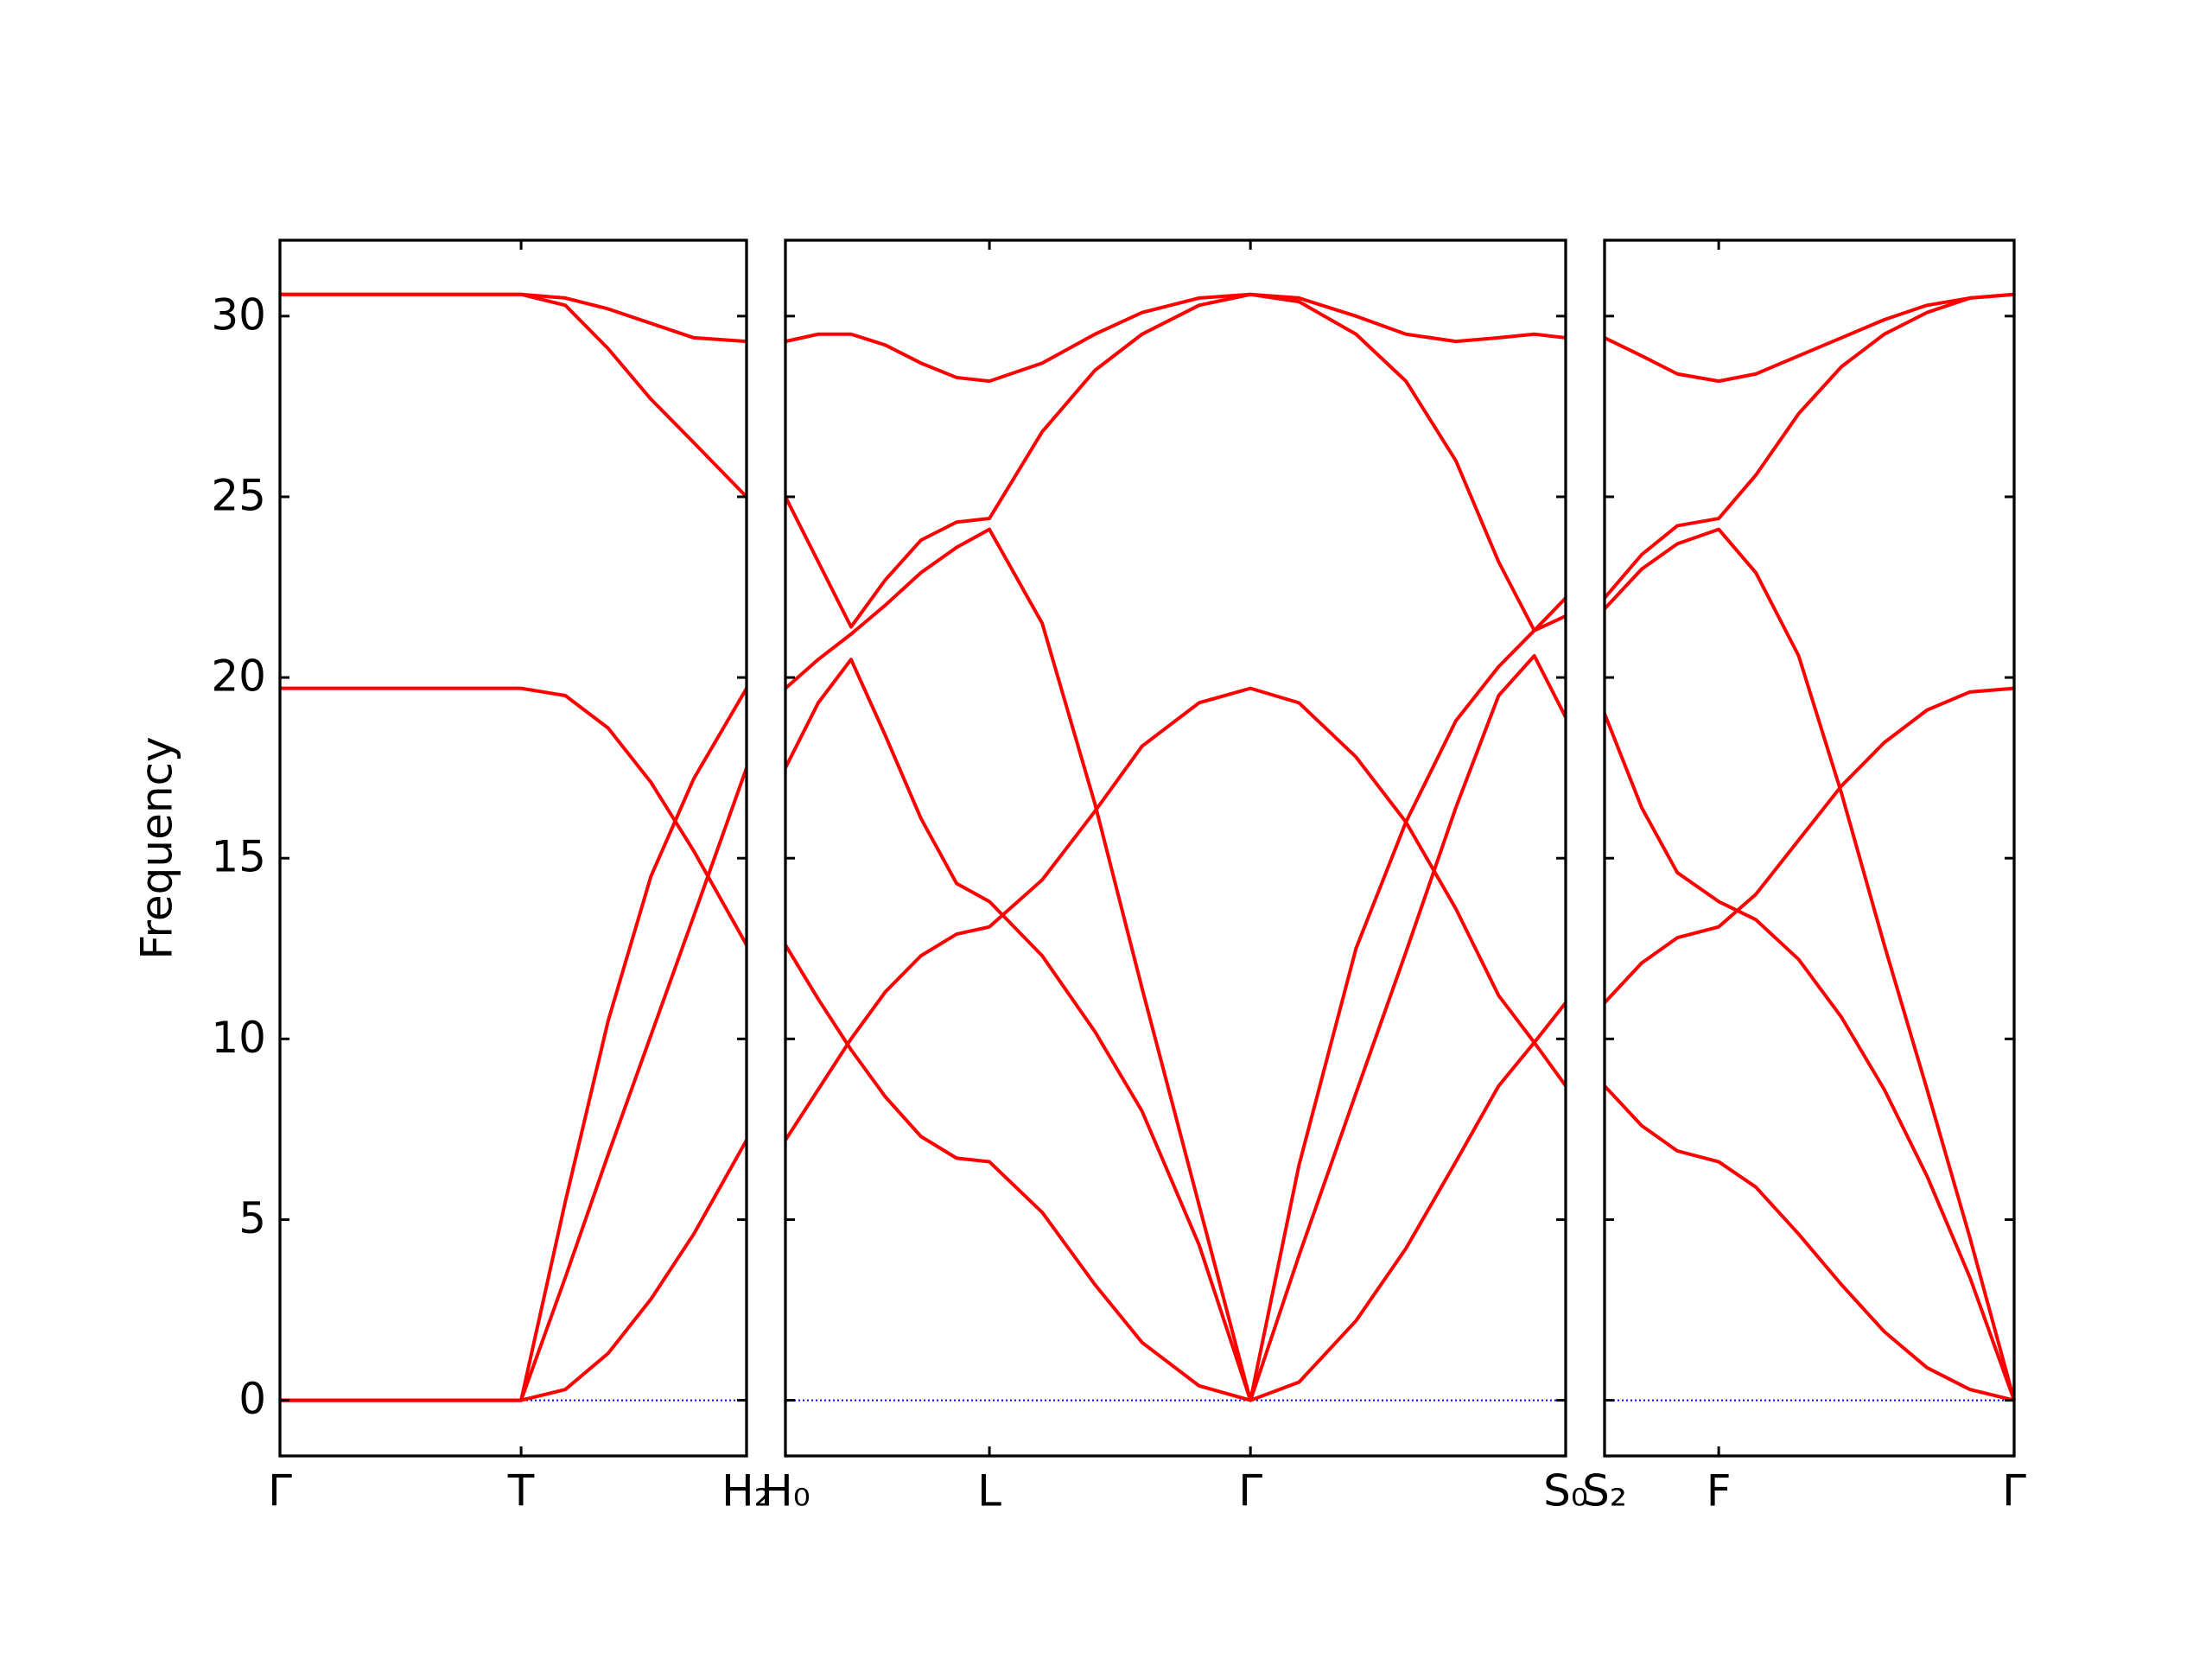 This screenshot has height=1659, width=2212. What do you see at coordinates (238, 1038) in the screenshot?
I see `y-tick-label: 10` at bounding box center [238, 1038].